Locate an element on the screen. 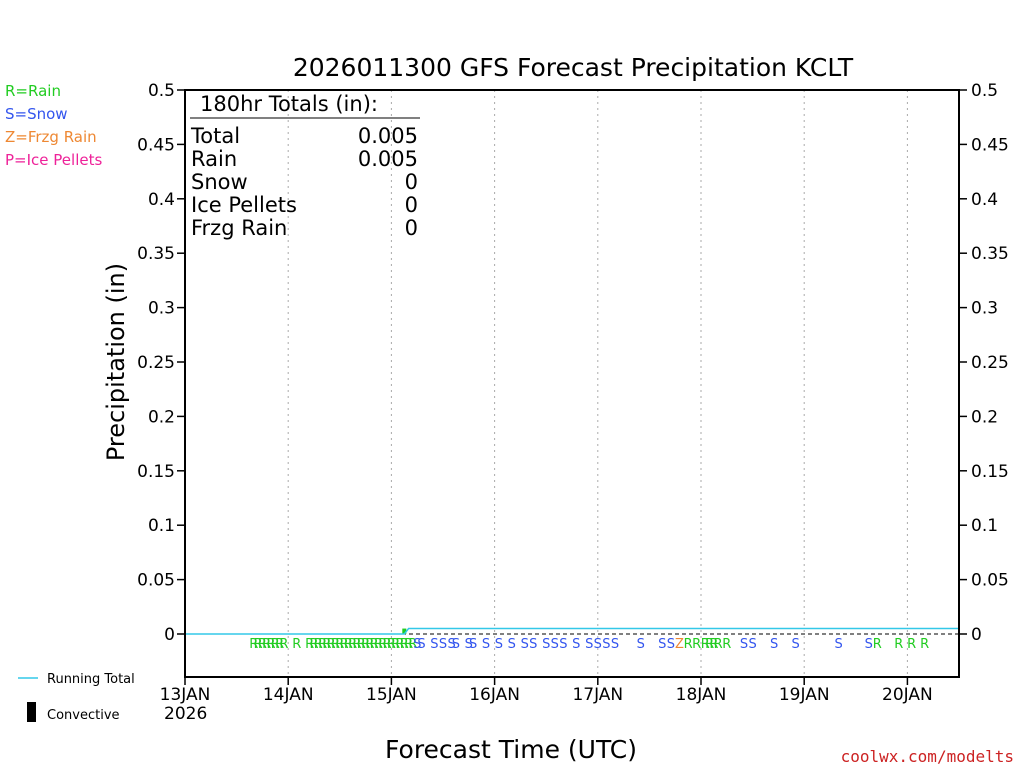  totals-heading: 180hr Totals (in): is located at coordinates (289, 104).